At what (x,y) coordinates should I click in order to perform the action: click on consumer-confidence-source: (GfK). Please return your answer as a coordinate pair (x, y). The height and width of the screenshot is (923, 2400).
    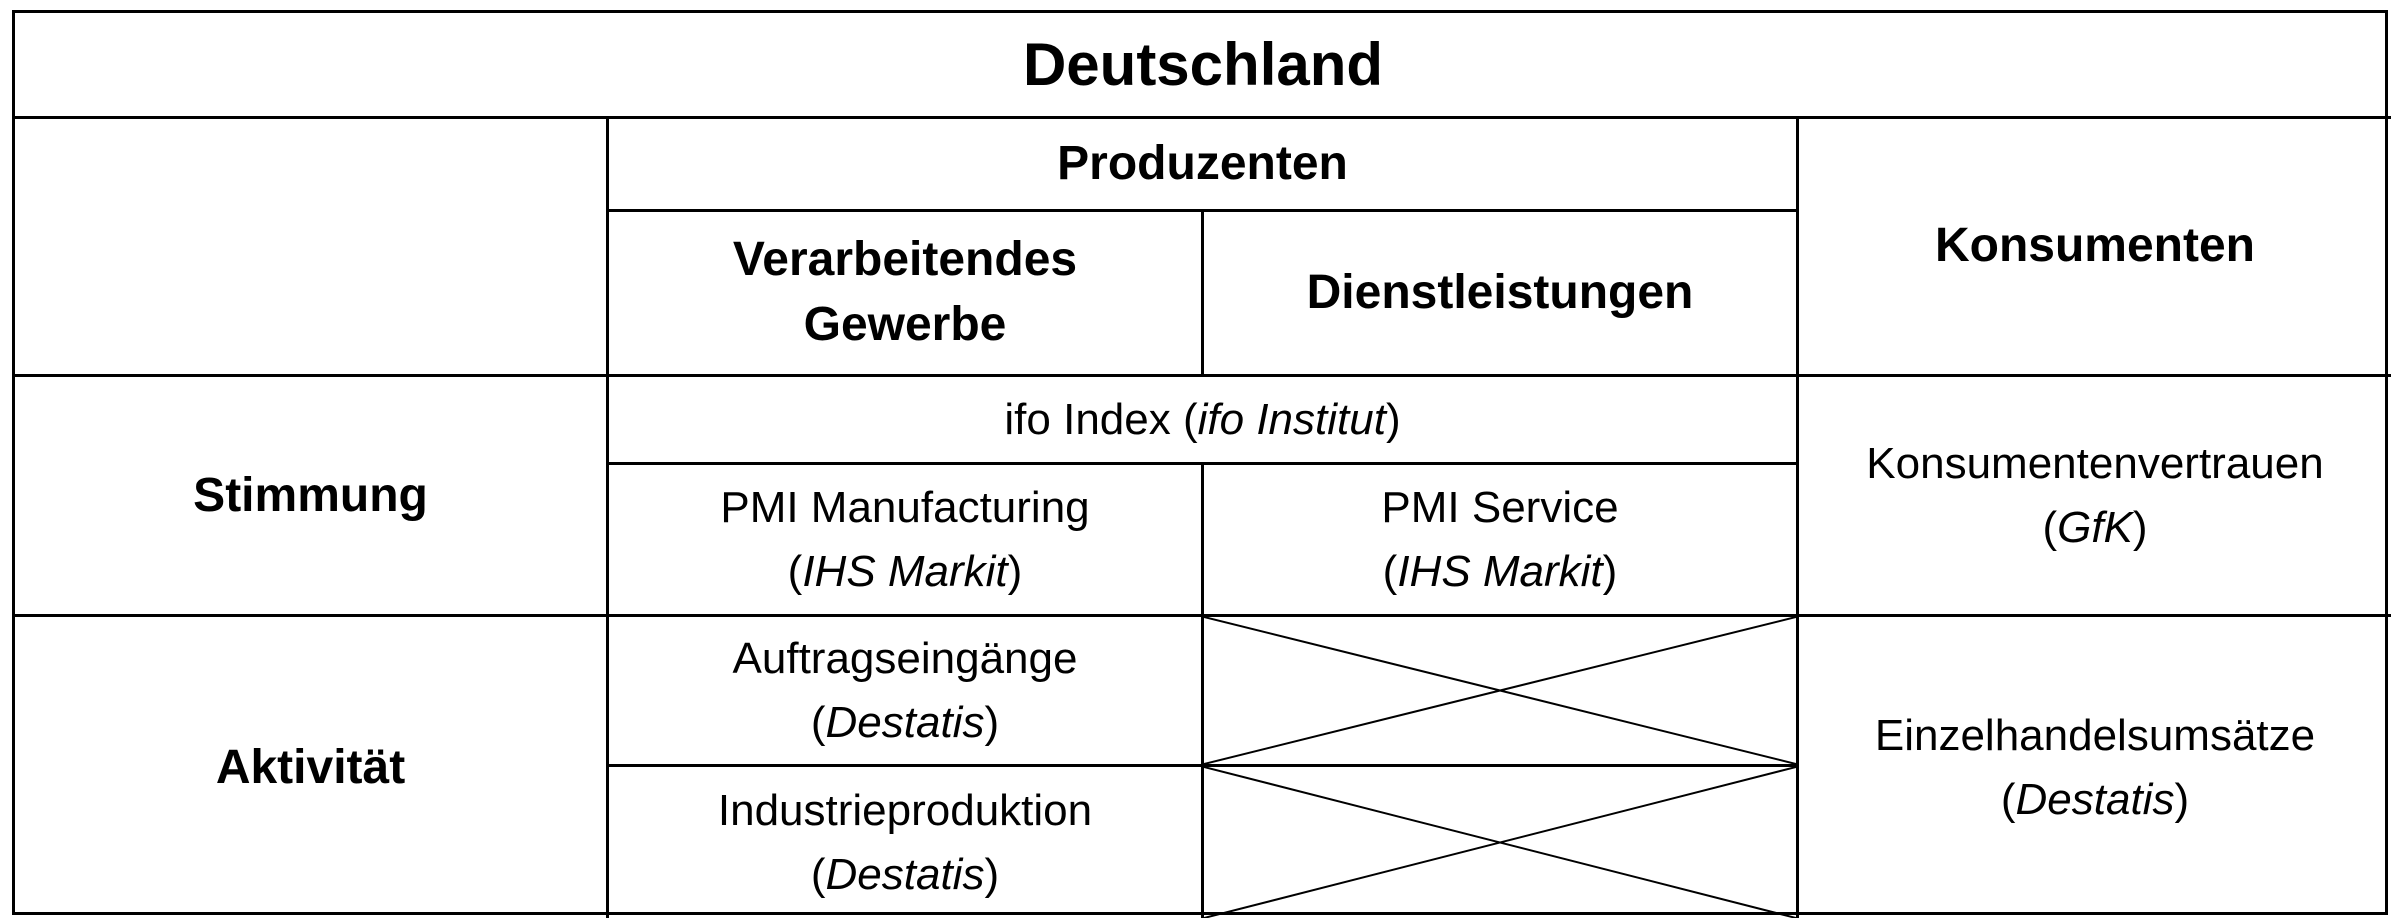
    Looking at the image, I should click on (2095, 527).